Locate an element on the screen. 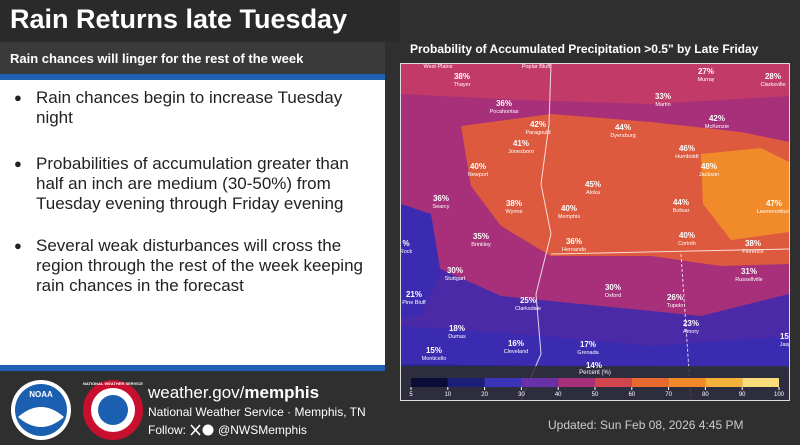 Image resolution: width=800 pixels, height=445 pixels. city-label: Humboldt is located at coordinates (687, 157).